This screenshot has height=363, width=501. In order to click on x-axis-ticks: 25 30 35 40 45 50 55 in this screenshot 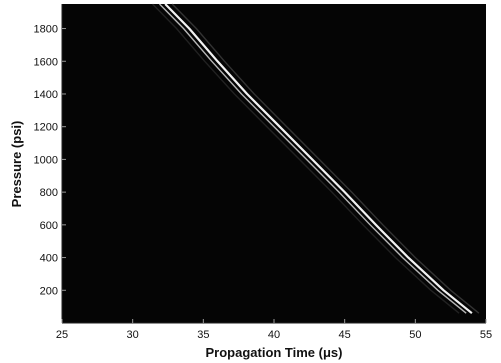, I will do `click(274, 330)`.